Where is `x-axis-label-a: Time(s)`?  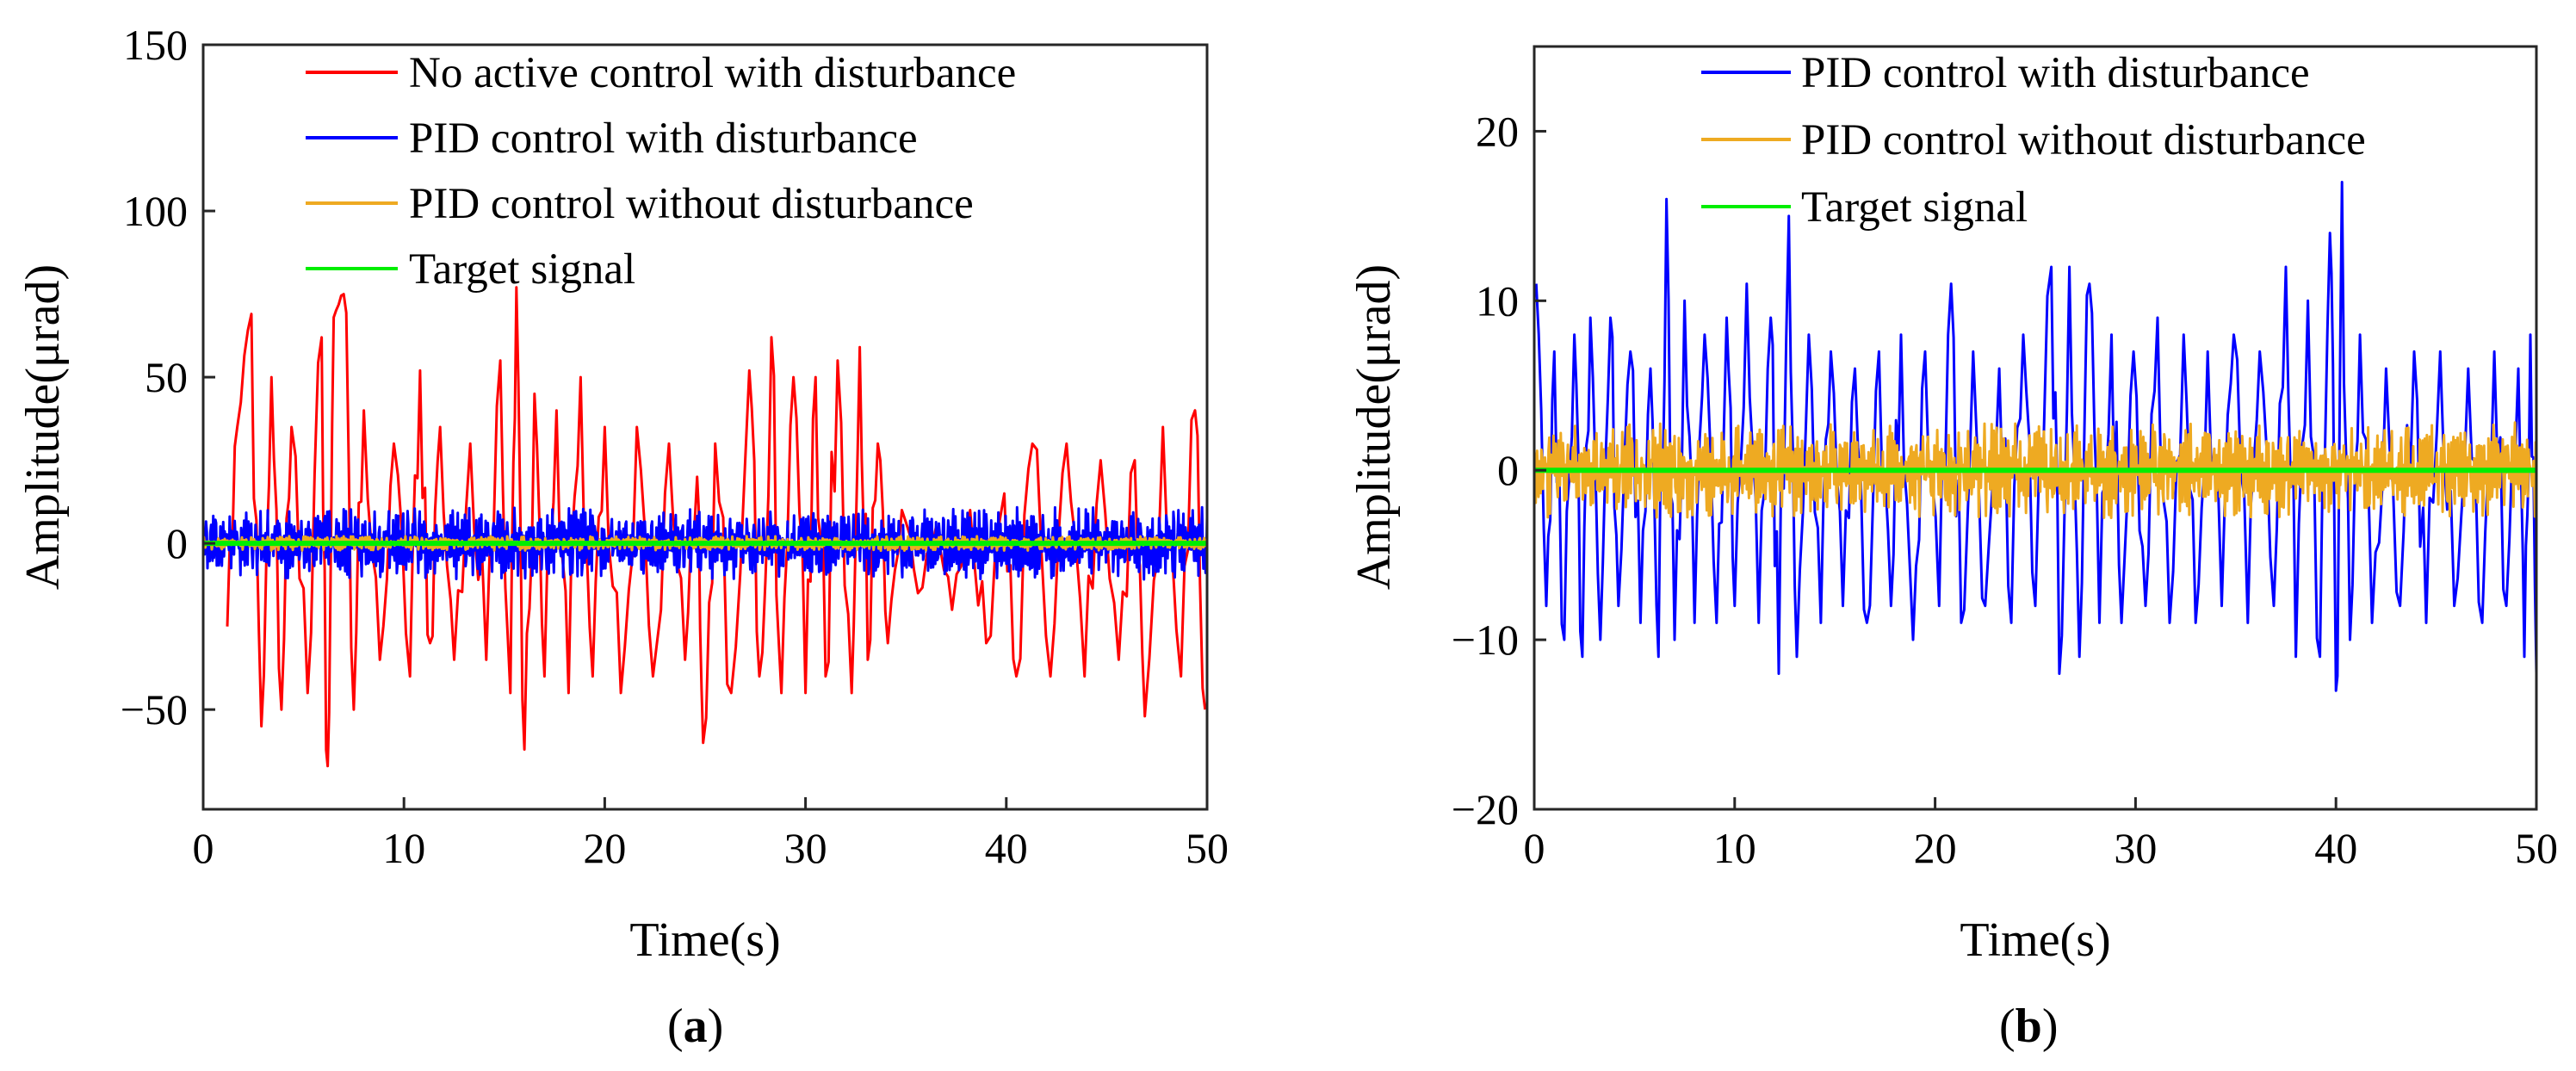
x-axis-label-a: Time(s) is located at coordinates (704, 940).